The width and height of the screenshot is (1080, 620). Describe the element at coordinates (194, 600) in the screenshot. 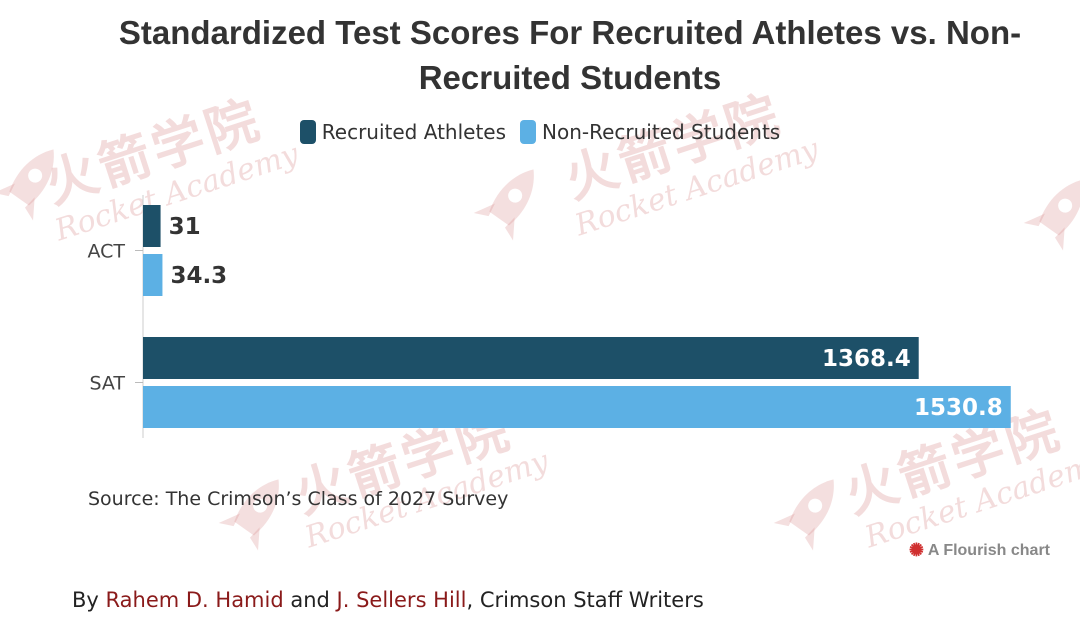

I see `author-link: Rahem D. Hamid` at that location.